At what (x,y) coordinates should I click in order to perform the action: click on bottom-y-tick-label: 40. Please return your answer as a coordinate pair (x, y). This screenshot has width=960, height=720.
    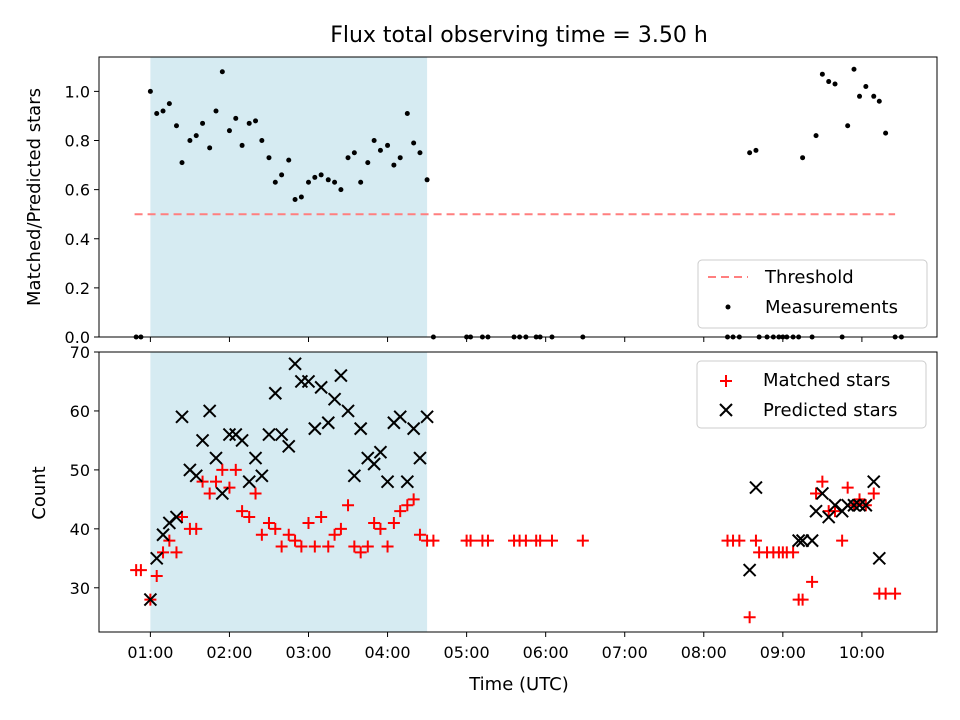
    Looking at the image, I should click on (80, 529).